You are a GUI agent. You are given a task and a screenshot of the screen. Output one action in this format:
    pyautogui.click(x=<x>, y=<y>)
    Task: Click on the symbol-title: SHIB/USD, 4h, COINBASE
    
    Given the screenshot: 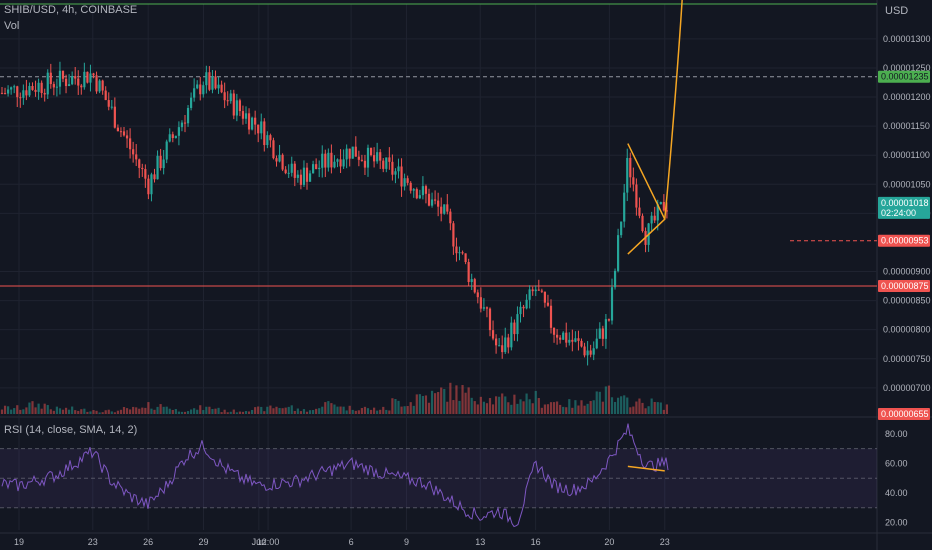 What is the action you would take?
    pyautogui.click(x=71, y=10)
    